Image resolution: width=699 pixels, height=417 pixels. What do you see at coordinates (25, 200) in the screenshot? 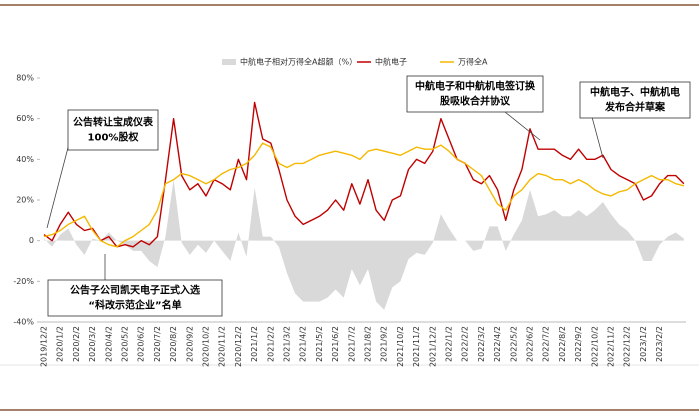
I see `y-tick-label: 20%` at bounding box center [25, 200].